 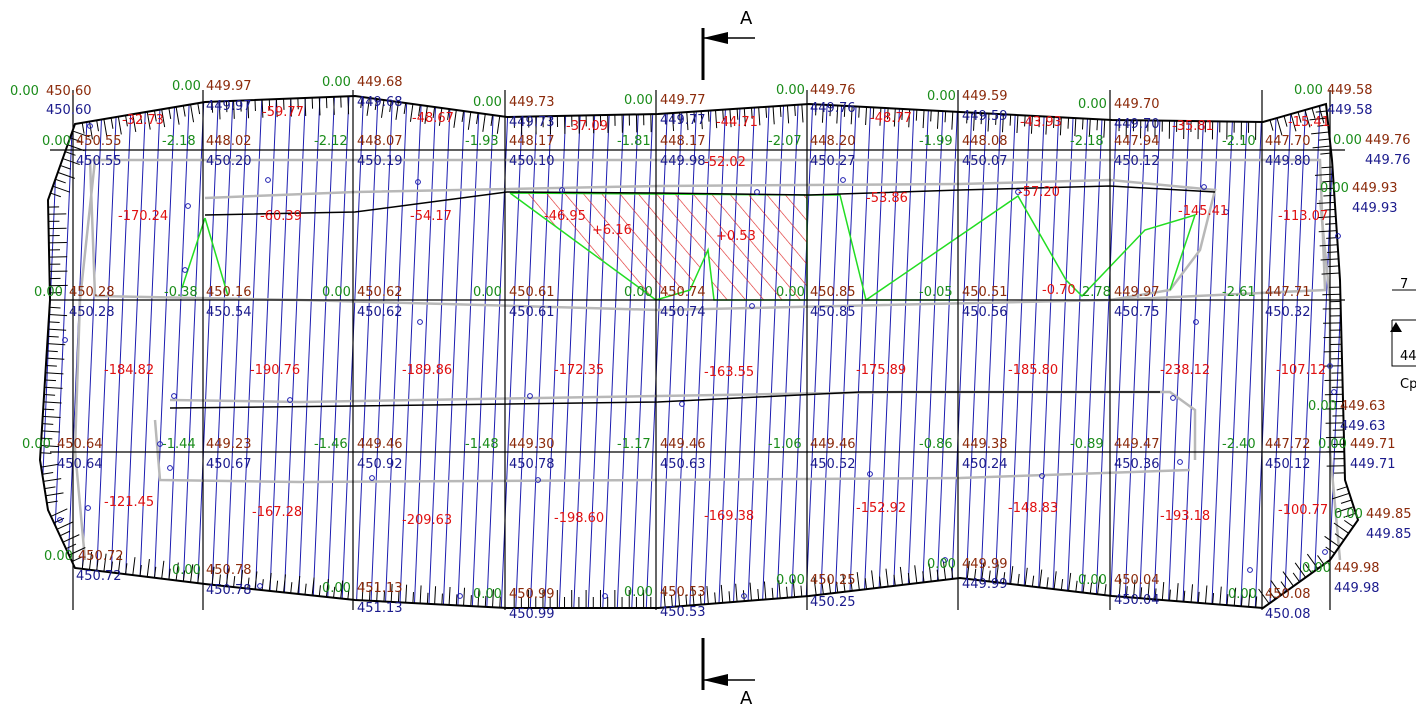 What do you see at coordinates (1389, 514) in the screenshot?
I see `elevation-label: 449.85` at bounding box center [1389, 514].